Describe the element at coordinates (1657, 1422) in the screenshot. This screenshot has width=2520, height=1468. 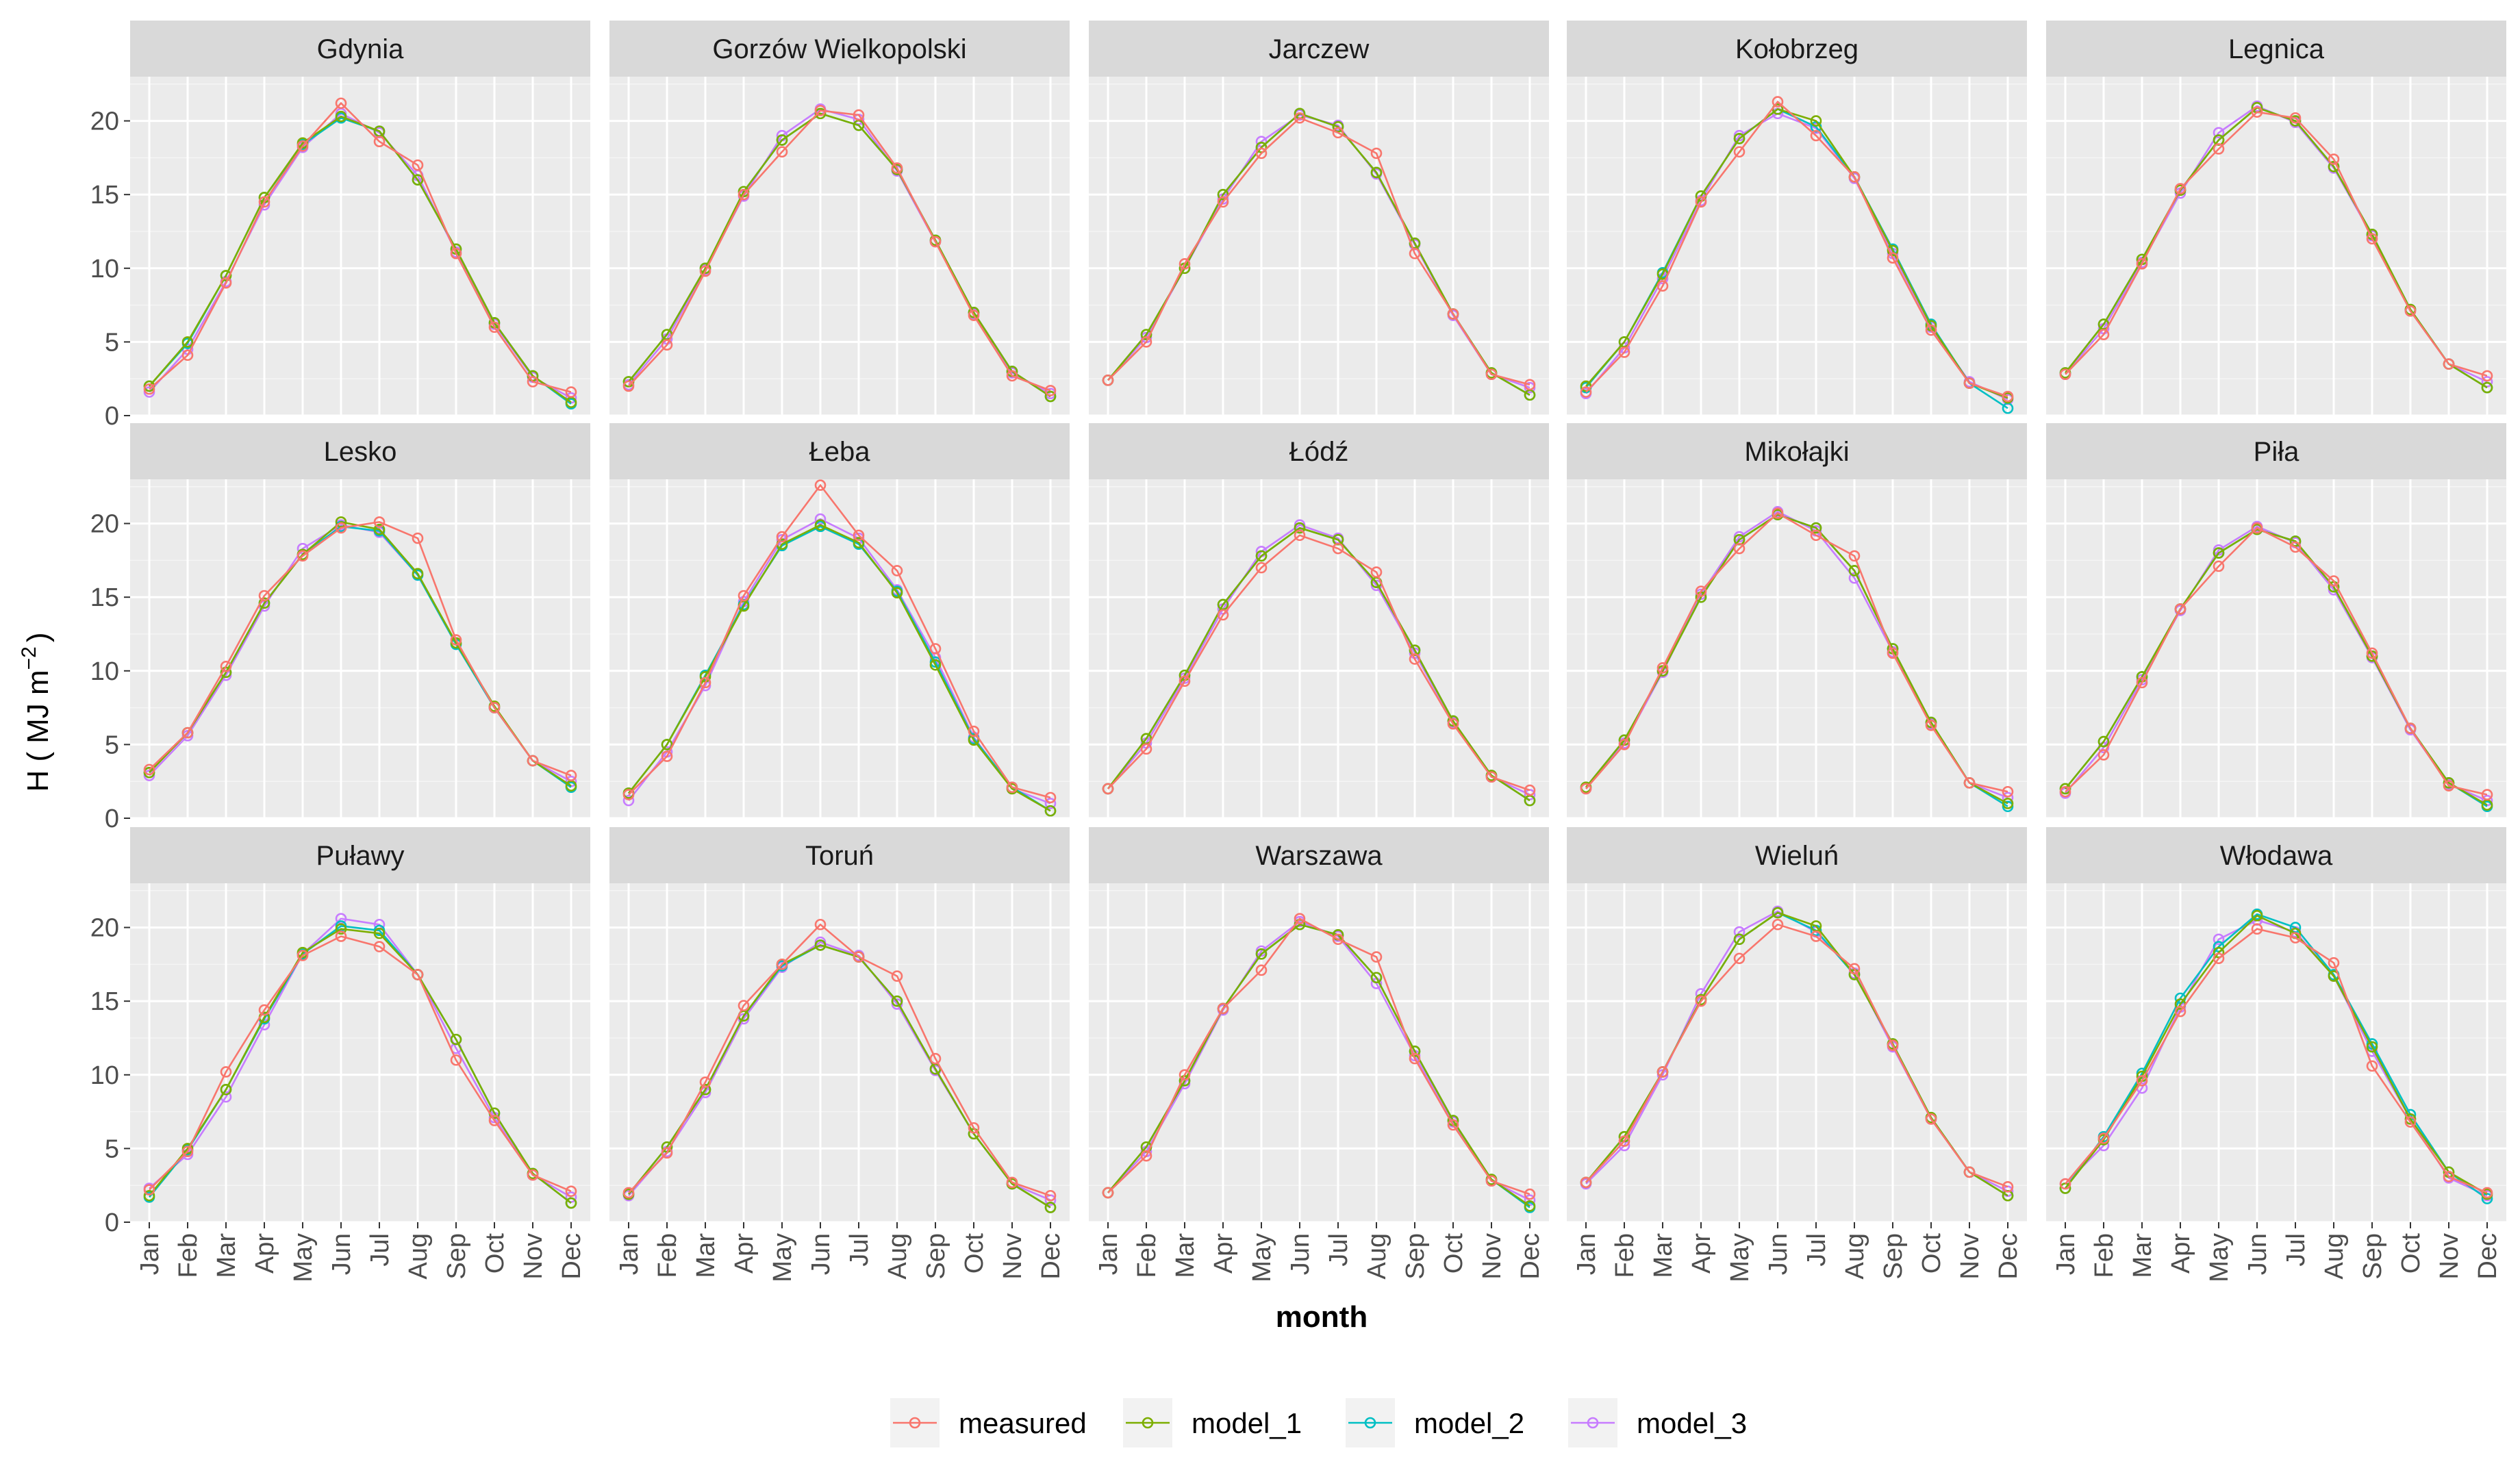
I see `legend-item-model_3: model_3` at that location.